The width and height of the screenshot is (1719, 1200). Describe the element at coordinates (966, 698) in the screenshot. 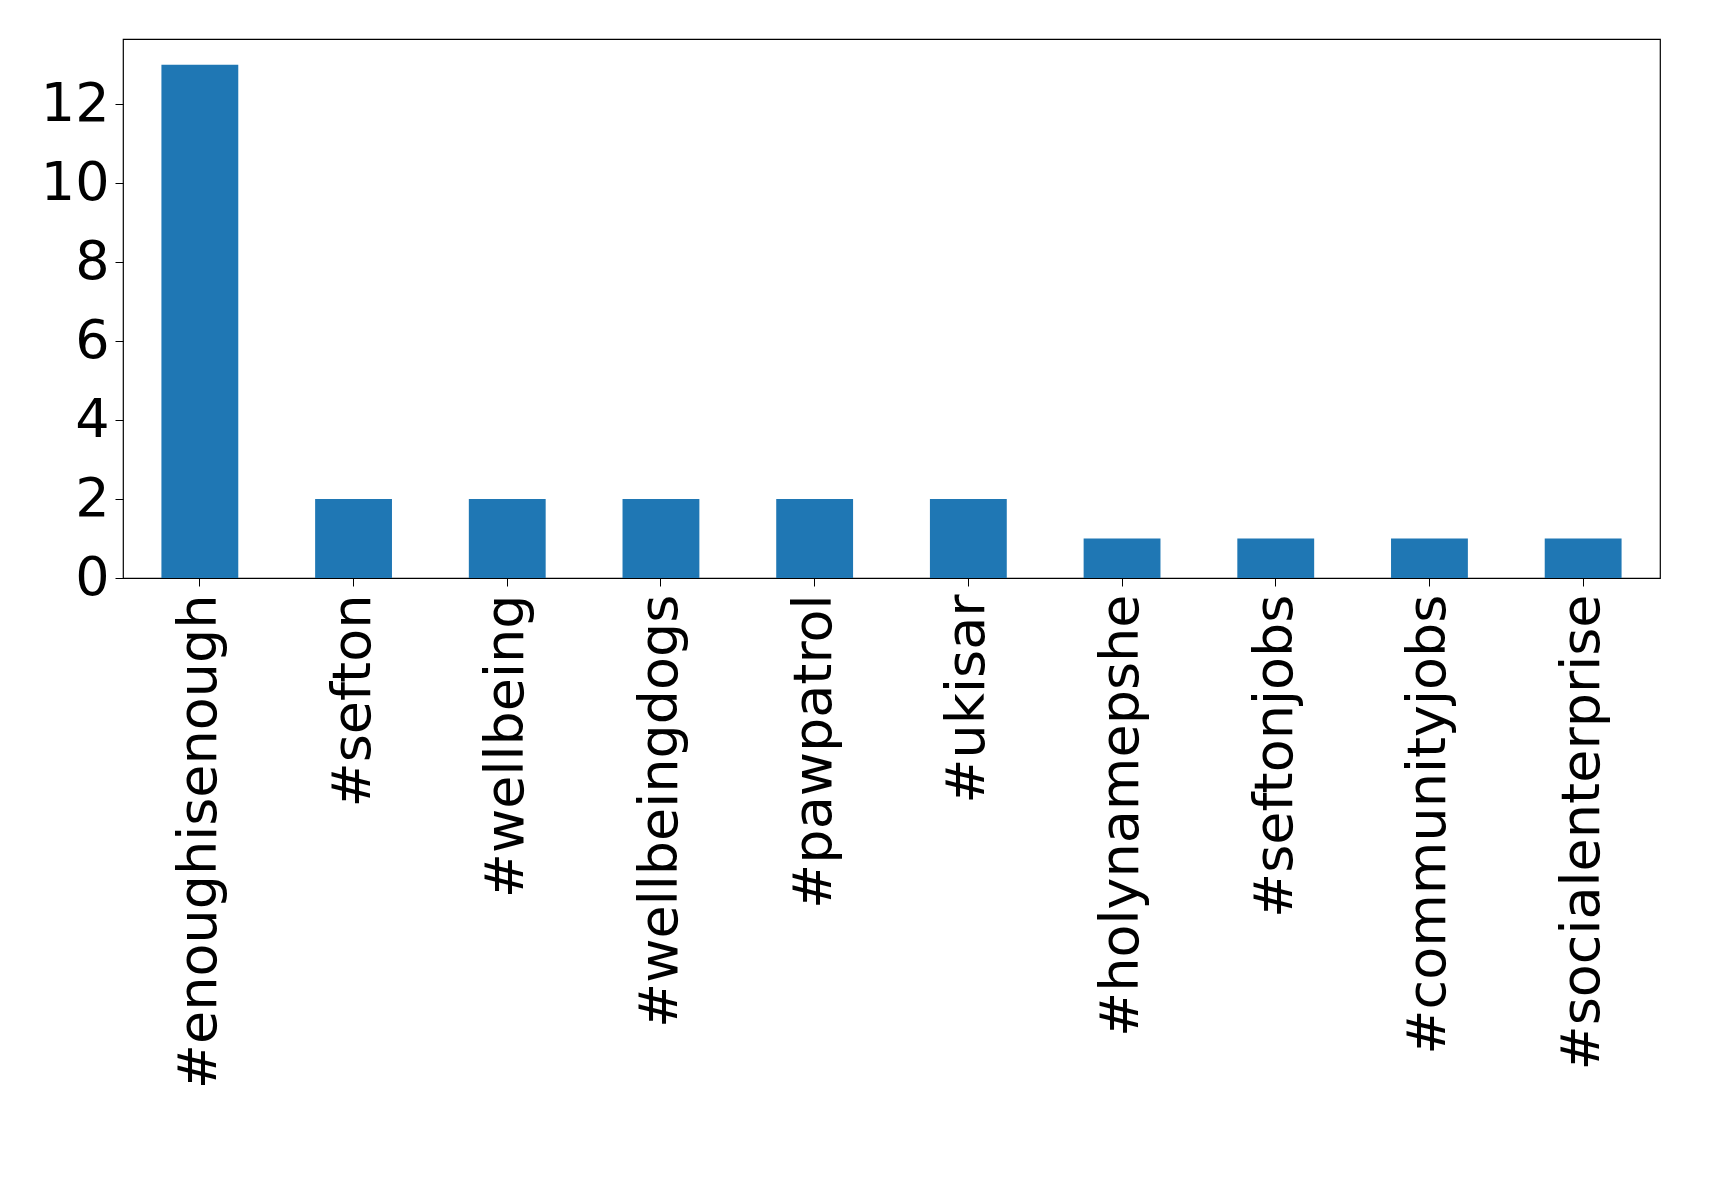

I see `x-tick-label: #ukisar` at that location.